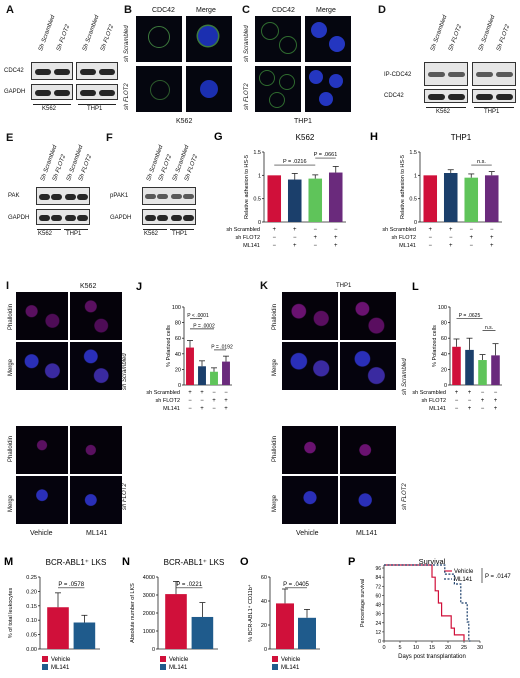 This screenshot has width=520, height=678. Describe the element at coordinates (198, 316) in the screenshot. I see `p-value: P < .0001` at that location.